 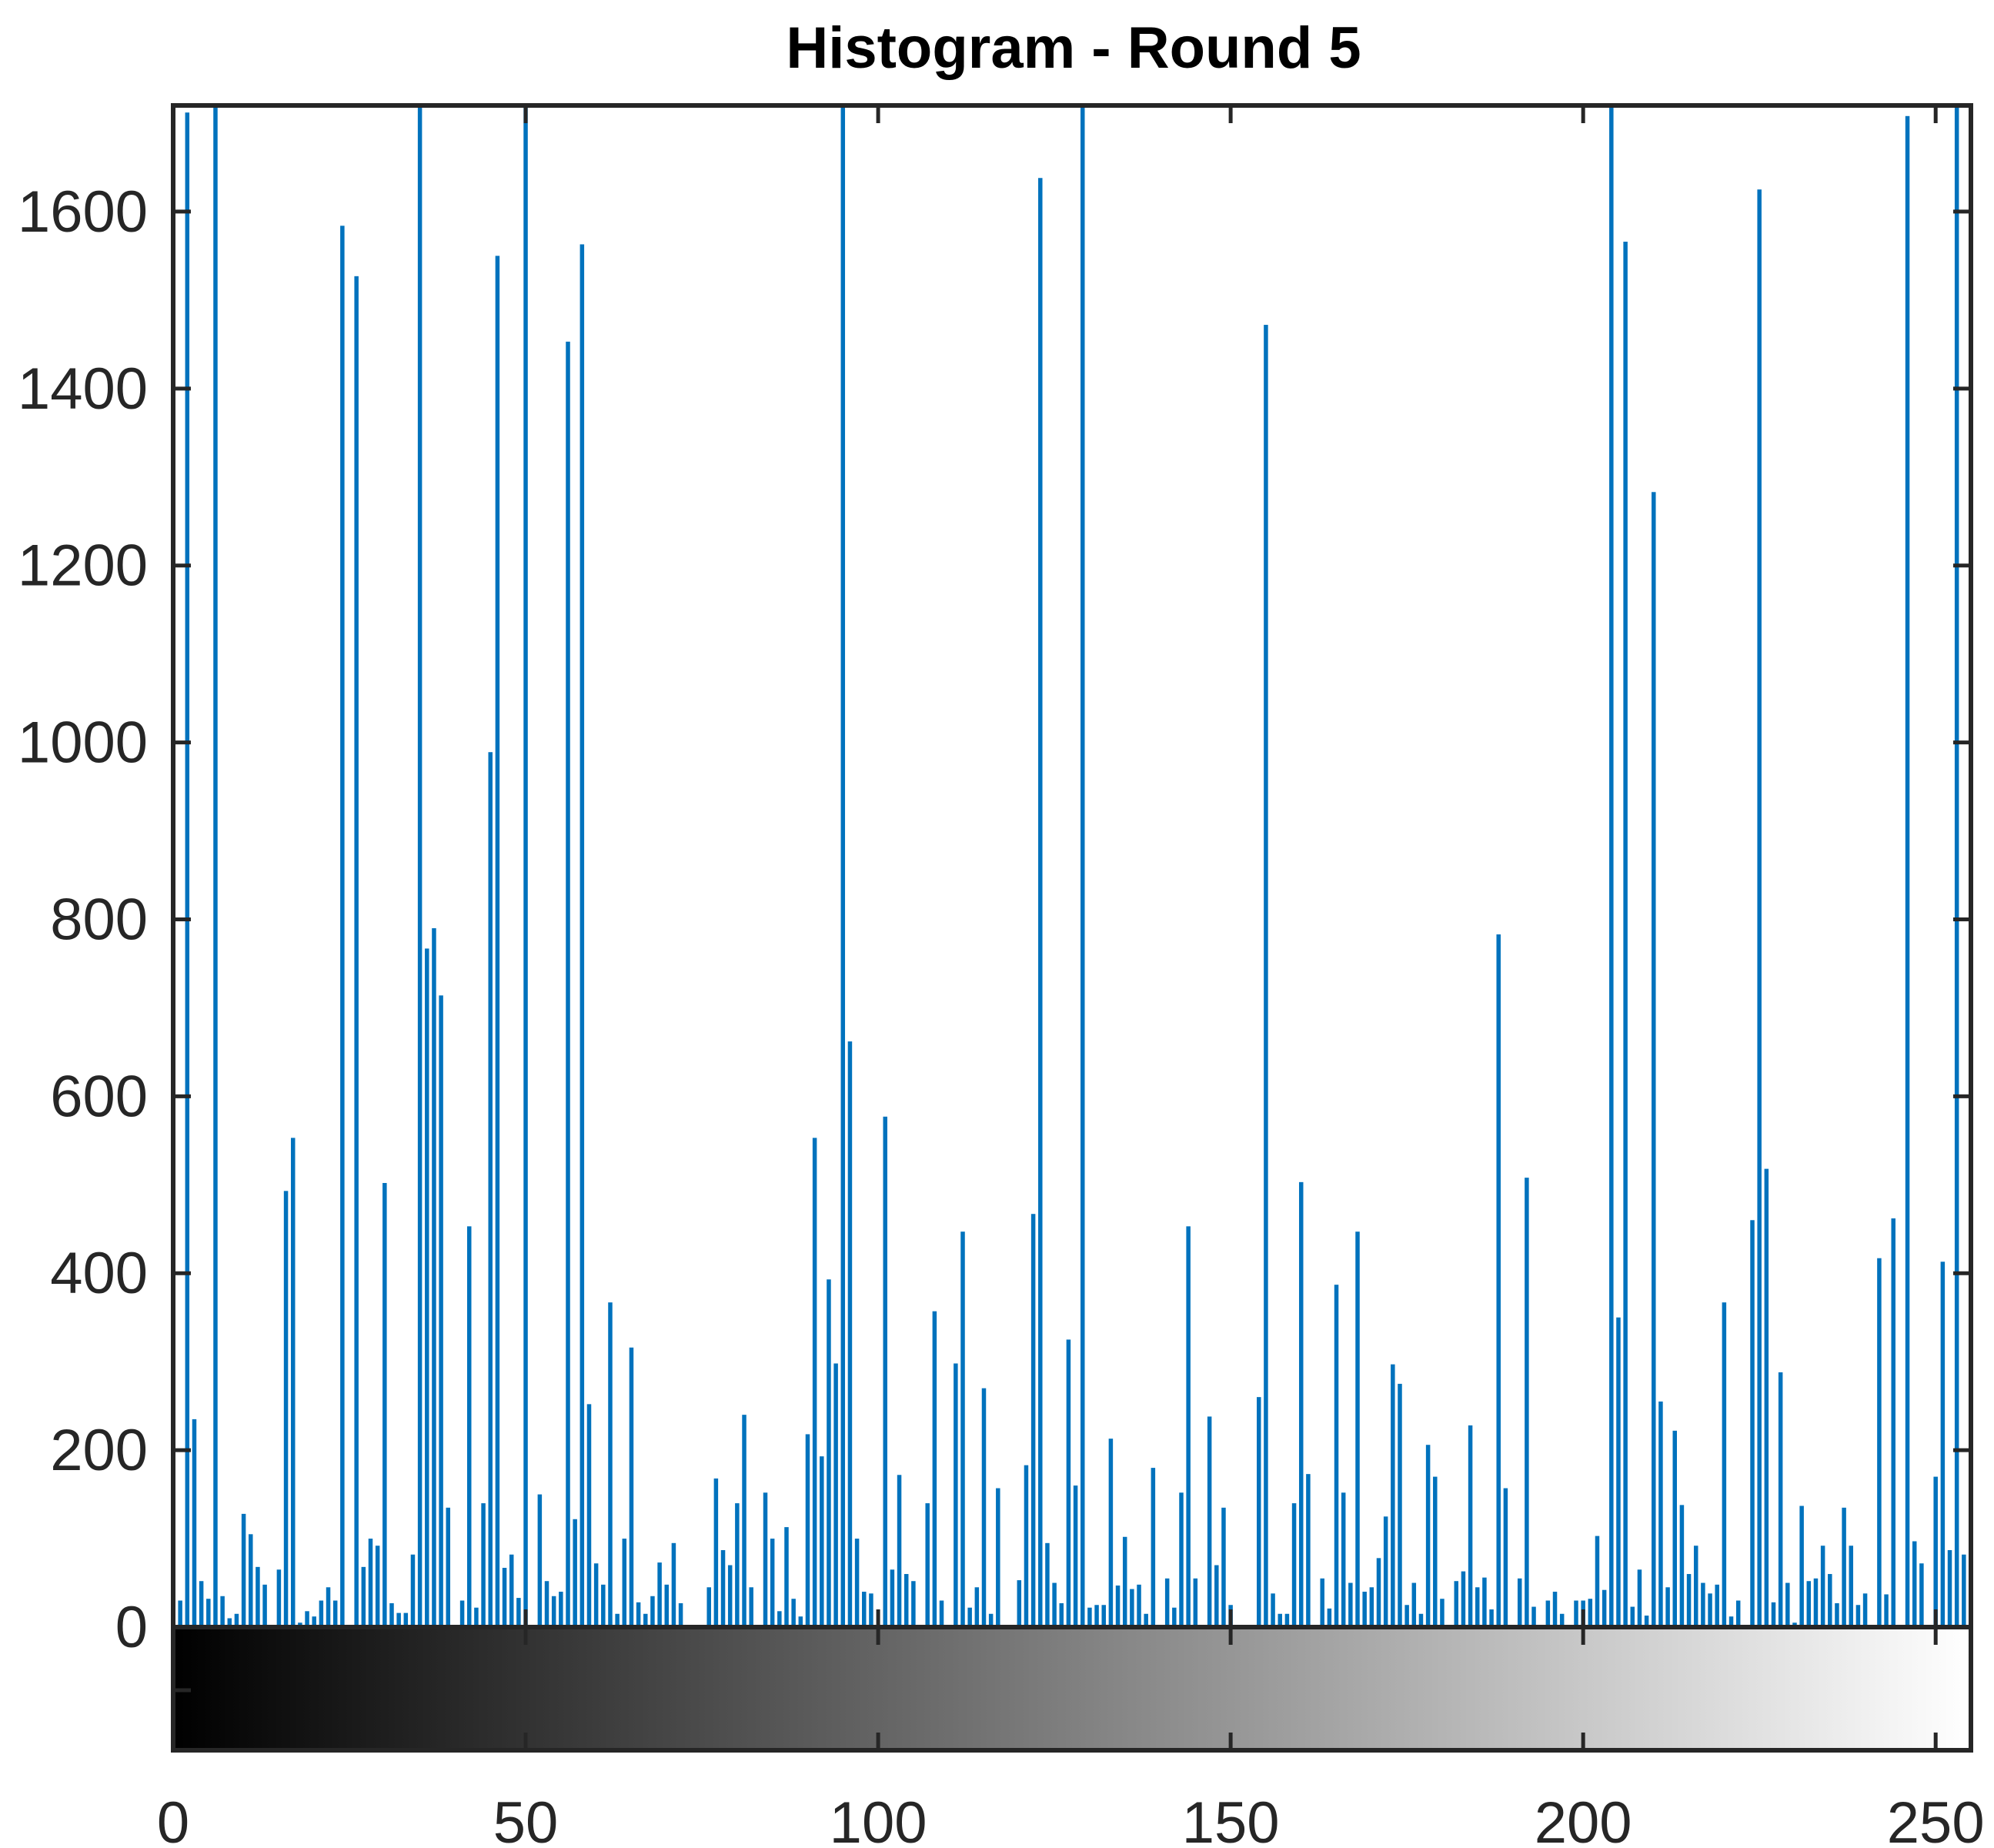 What do you see at coordinates (83, 212) in the screenshot?
I see `y-tick-label: 1600` at bounding box center [83, 212].